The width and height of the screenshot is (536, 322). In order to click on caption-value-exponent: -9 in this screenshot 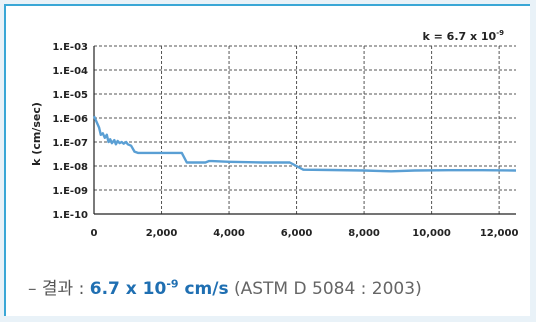, I will do `click(172, 284)`.